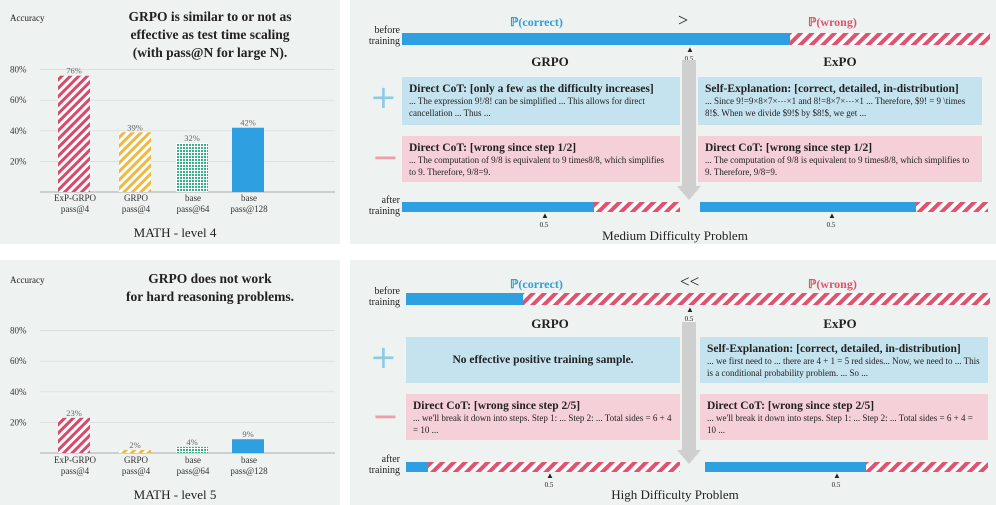 This screenshot has width=996, height=505. What do you see at coordinates (690, 281) in the screenshot?
I see `relation-symbol: <<` at bounding box center [690, 281].